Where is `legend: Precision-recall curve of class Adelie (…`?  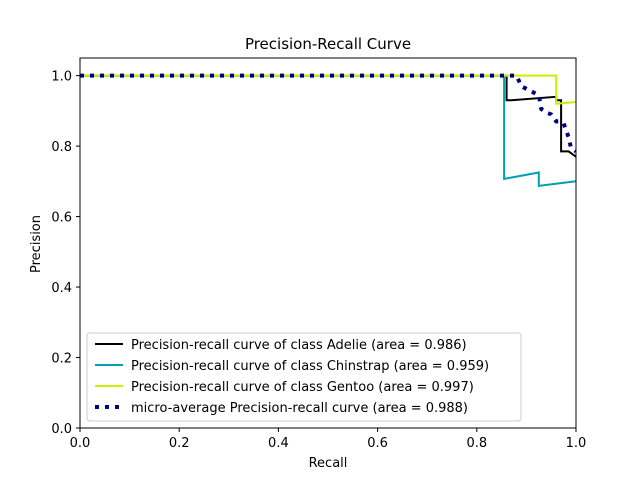
legend: Precision-recall curve of class Adelie (… is located at coordinates (304, 377).